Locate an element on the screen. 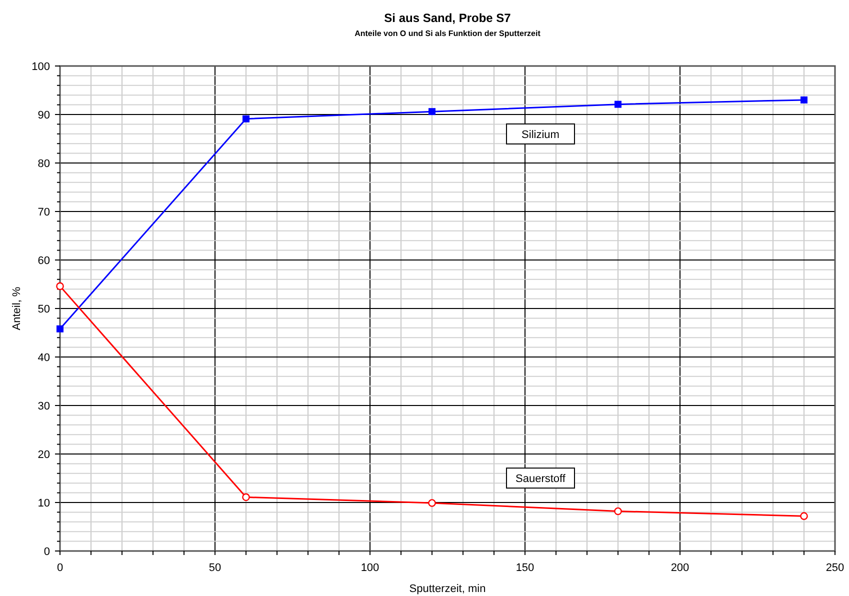 Image resolution: width=849 pixels, height=596 pixels. x-tick-label: 0 is located at coordinates (60, 568).